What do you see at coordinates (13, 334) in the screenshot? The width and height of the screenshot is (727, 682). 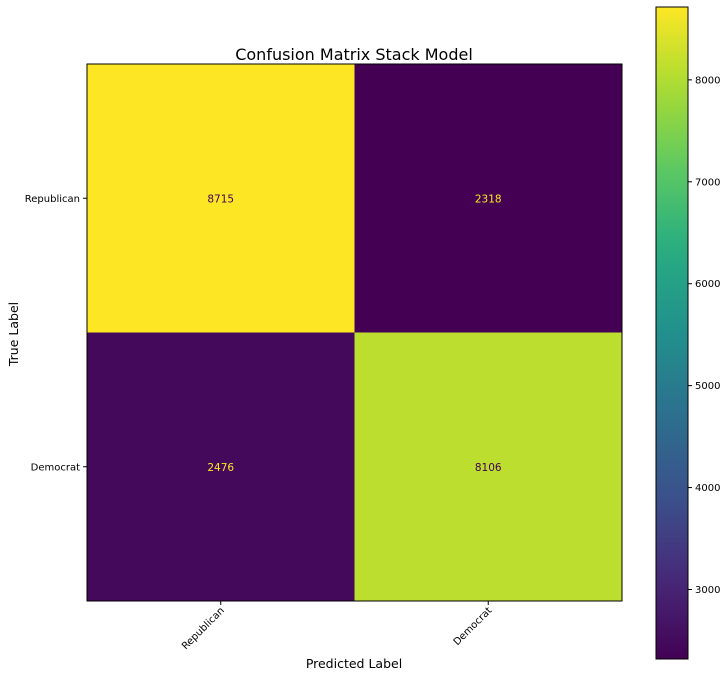 I see `y-axis-label: True Label` at bounding box center [13, 334].